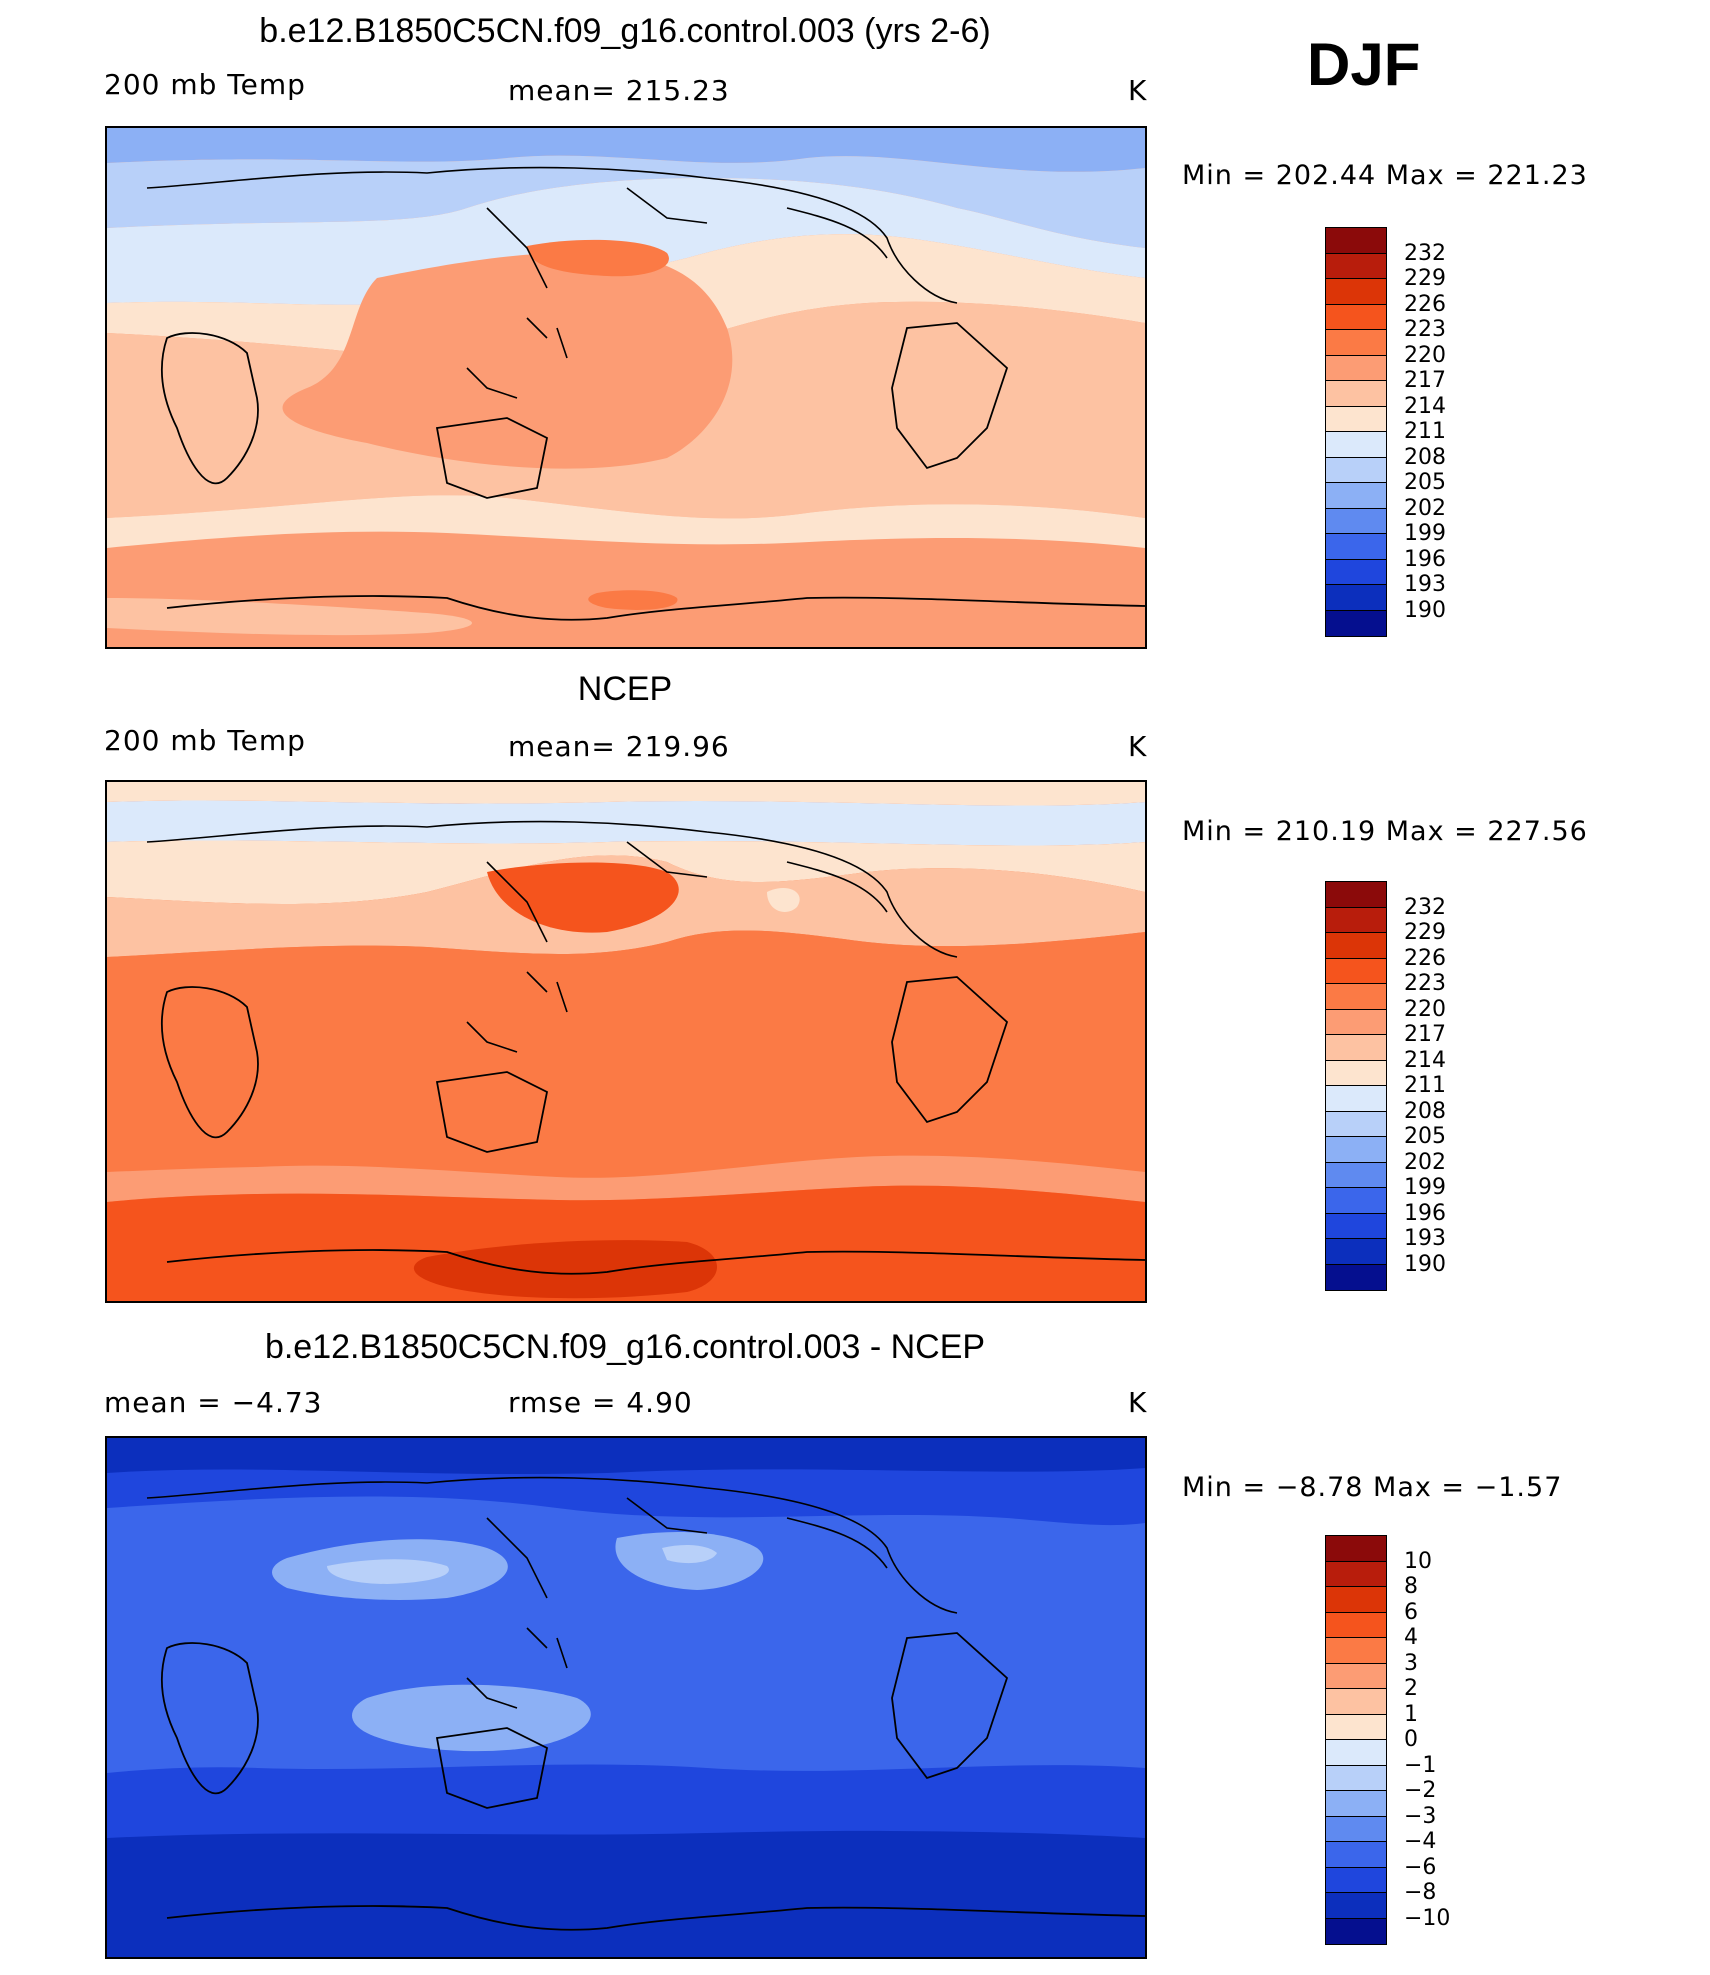  What do you see at coordinates (1138, 746) in the screenshot?
I see `panel2-unit: K` at bounding box center [1138, 746].